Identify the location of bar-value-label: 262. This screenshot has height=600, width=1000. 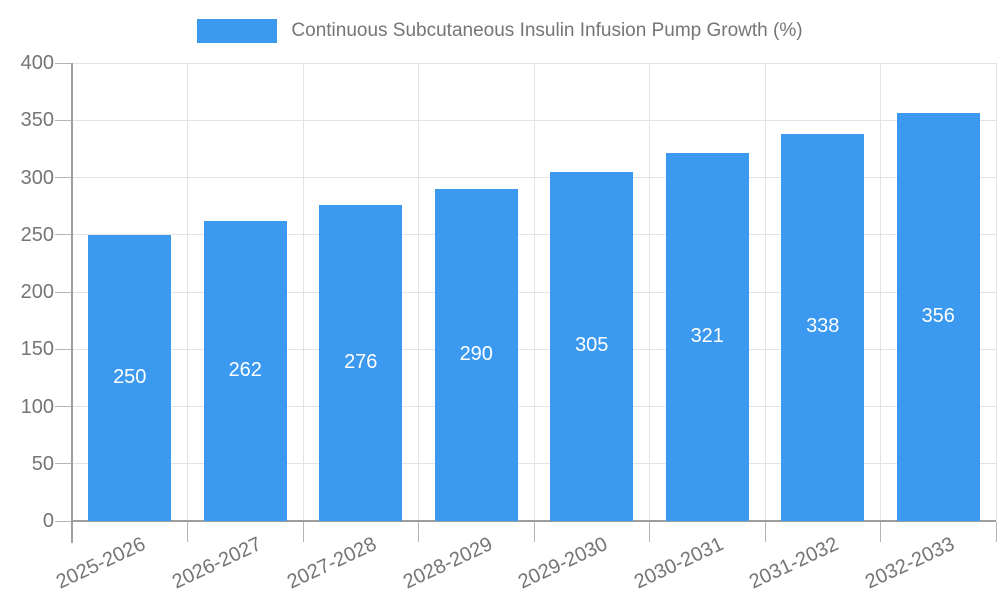
(245, 369).